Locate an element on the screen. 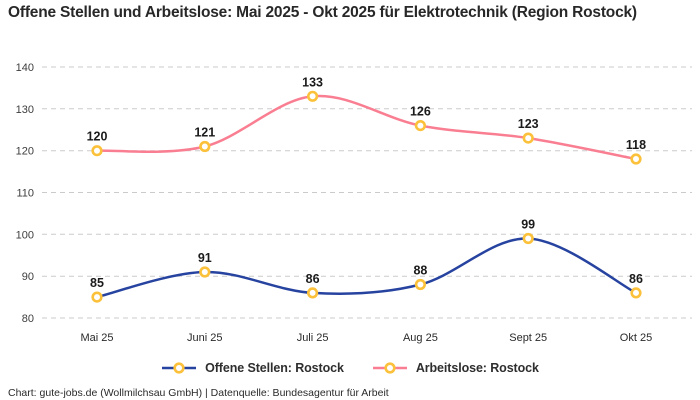  legend-item-arbeitslose-rostock: Arbeitslose: Rostock is located at coordinates (455, 368).